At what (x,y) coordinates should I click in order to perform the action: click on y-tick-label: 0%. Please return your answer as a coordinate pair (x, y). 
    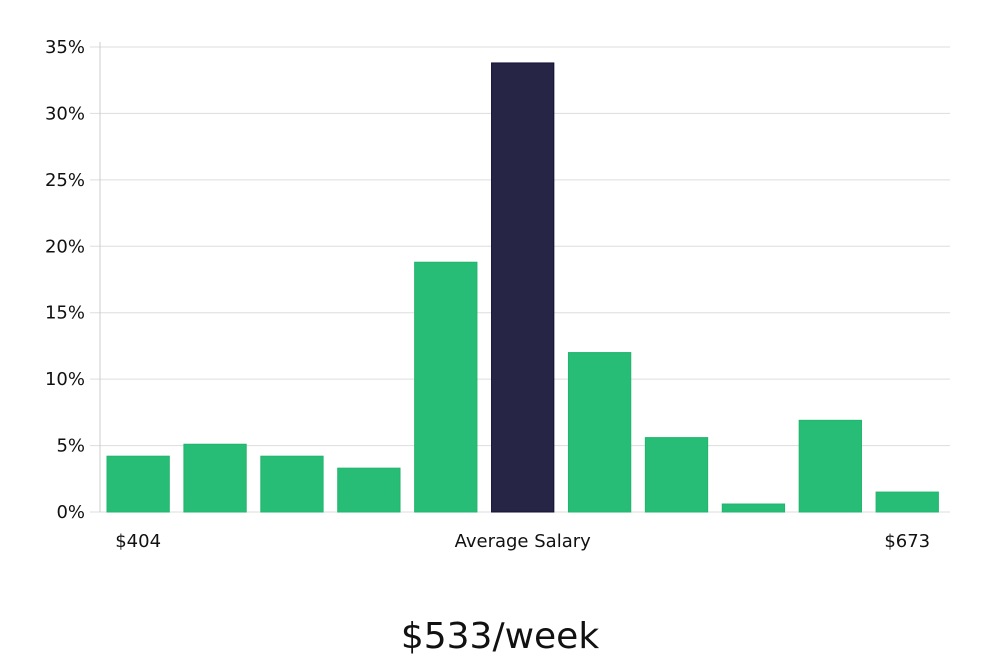
    Looking at the image, I should click on (70, 512).